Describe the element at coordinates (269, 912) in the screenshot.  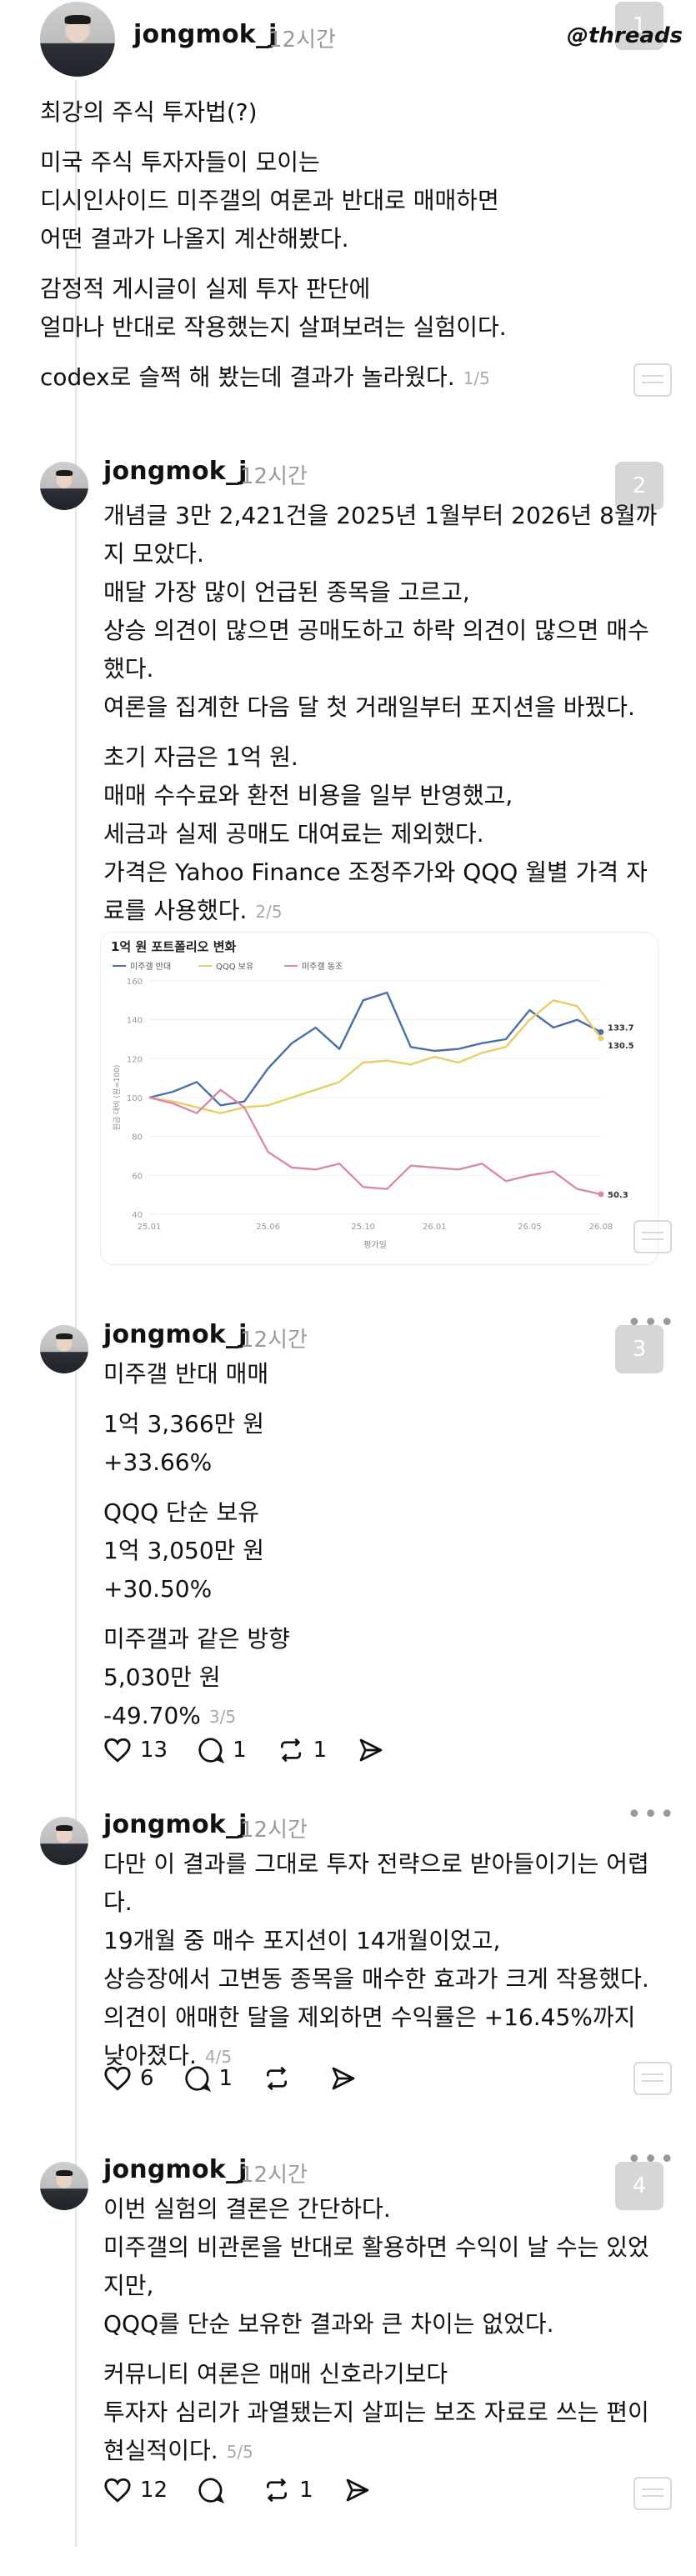
I see `page-counter: 2/5` at that location.